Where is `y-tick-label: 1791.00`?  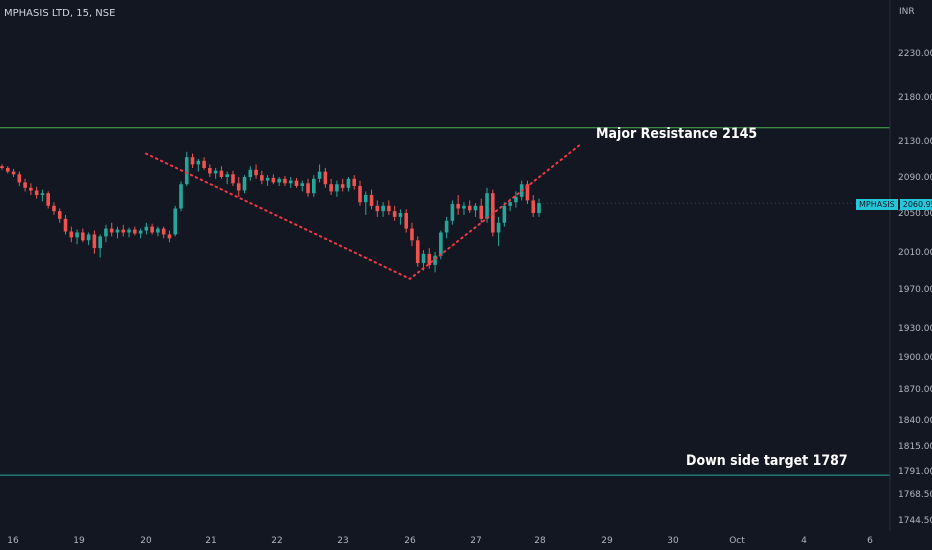
y-tick-label: 1791.00 is located at coordinates (915, 472).